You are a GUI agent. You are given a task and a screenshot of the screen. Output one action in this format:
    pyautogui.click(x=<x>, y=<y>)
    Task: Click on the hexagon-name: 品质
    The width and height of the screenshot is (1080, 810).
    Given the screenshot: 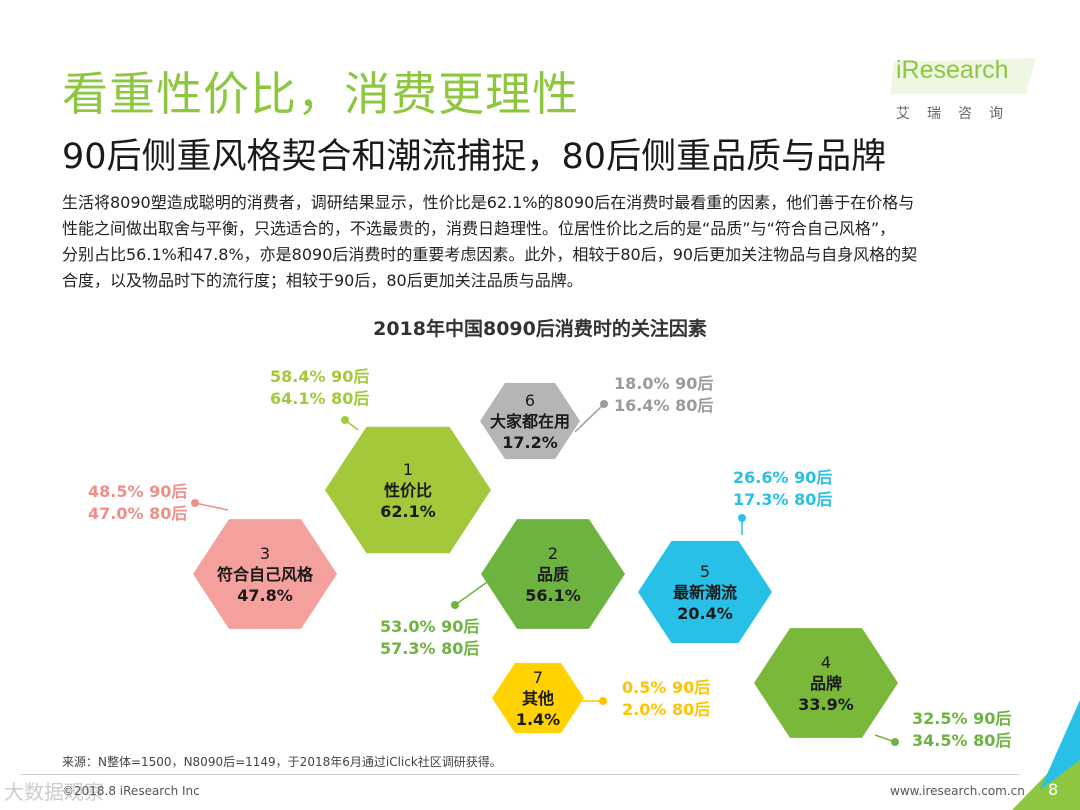 What is the action you would take?
    pyautogui.click(x=553, y=574)
    